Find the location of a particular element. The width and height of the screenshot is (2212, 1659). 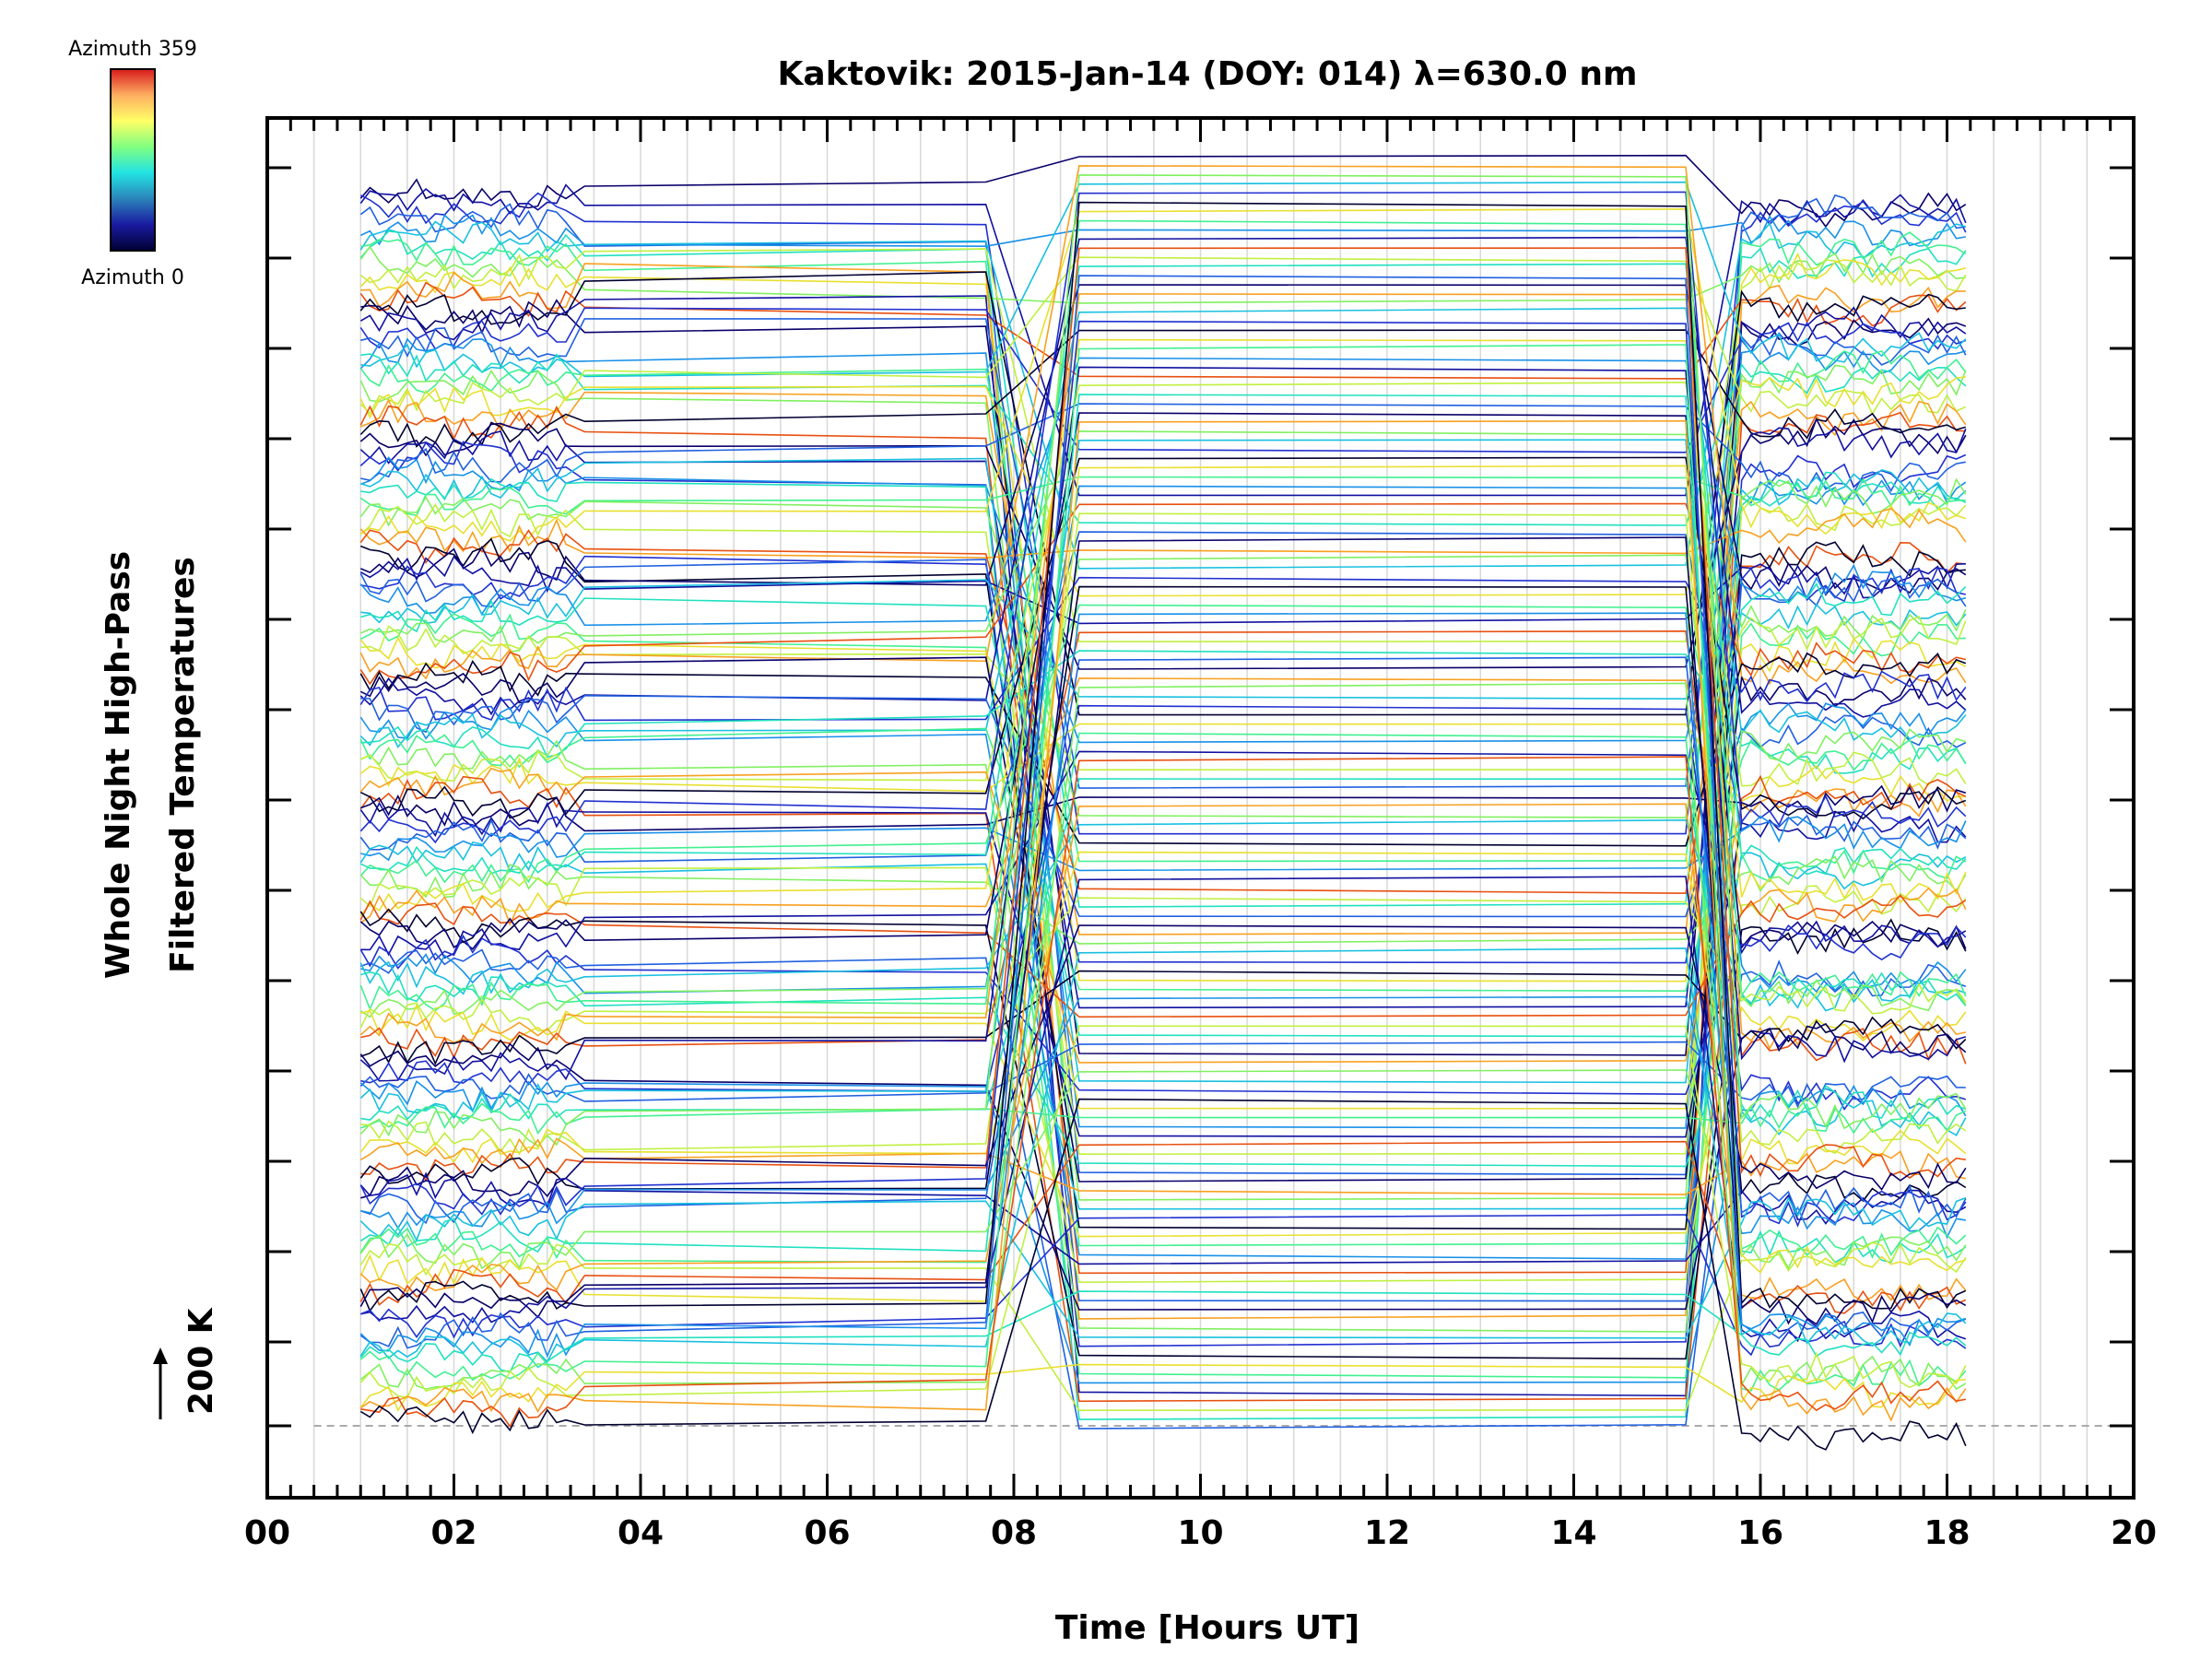

x-tick-label: 16 is located at coordinates (1760, 1533).